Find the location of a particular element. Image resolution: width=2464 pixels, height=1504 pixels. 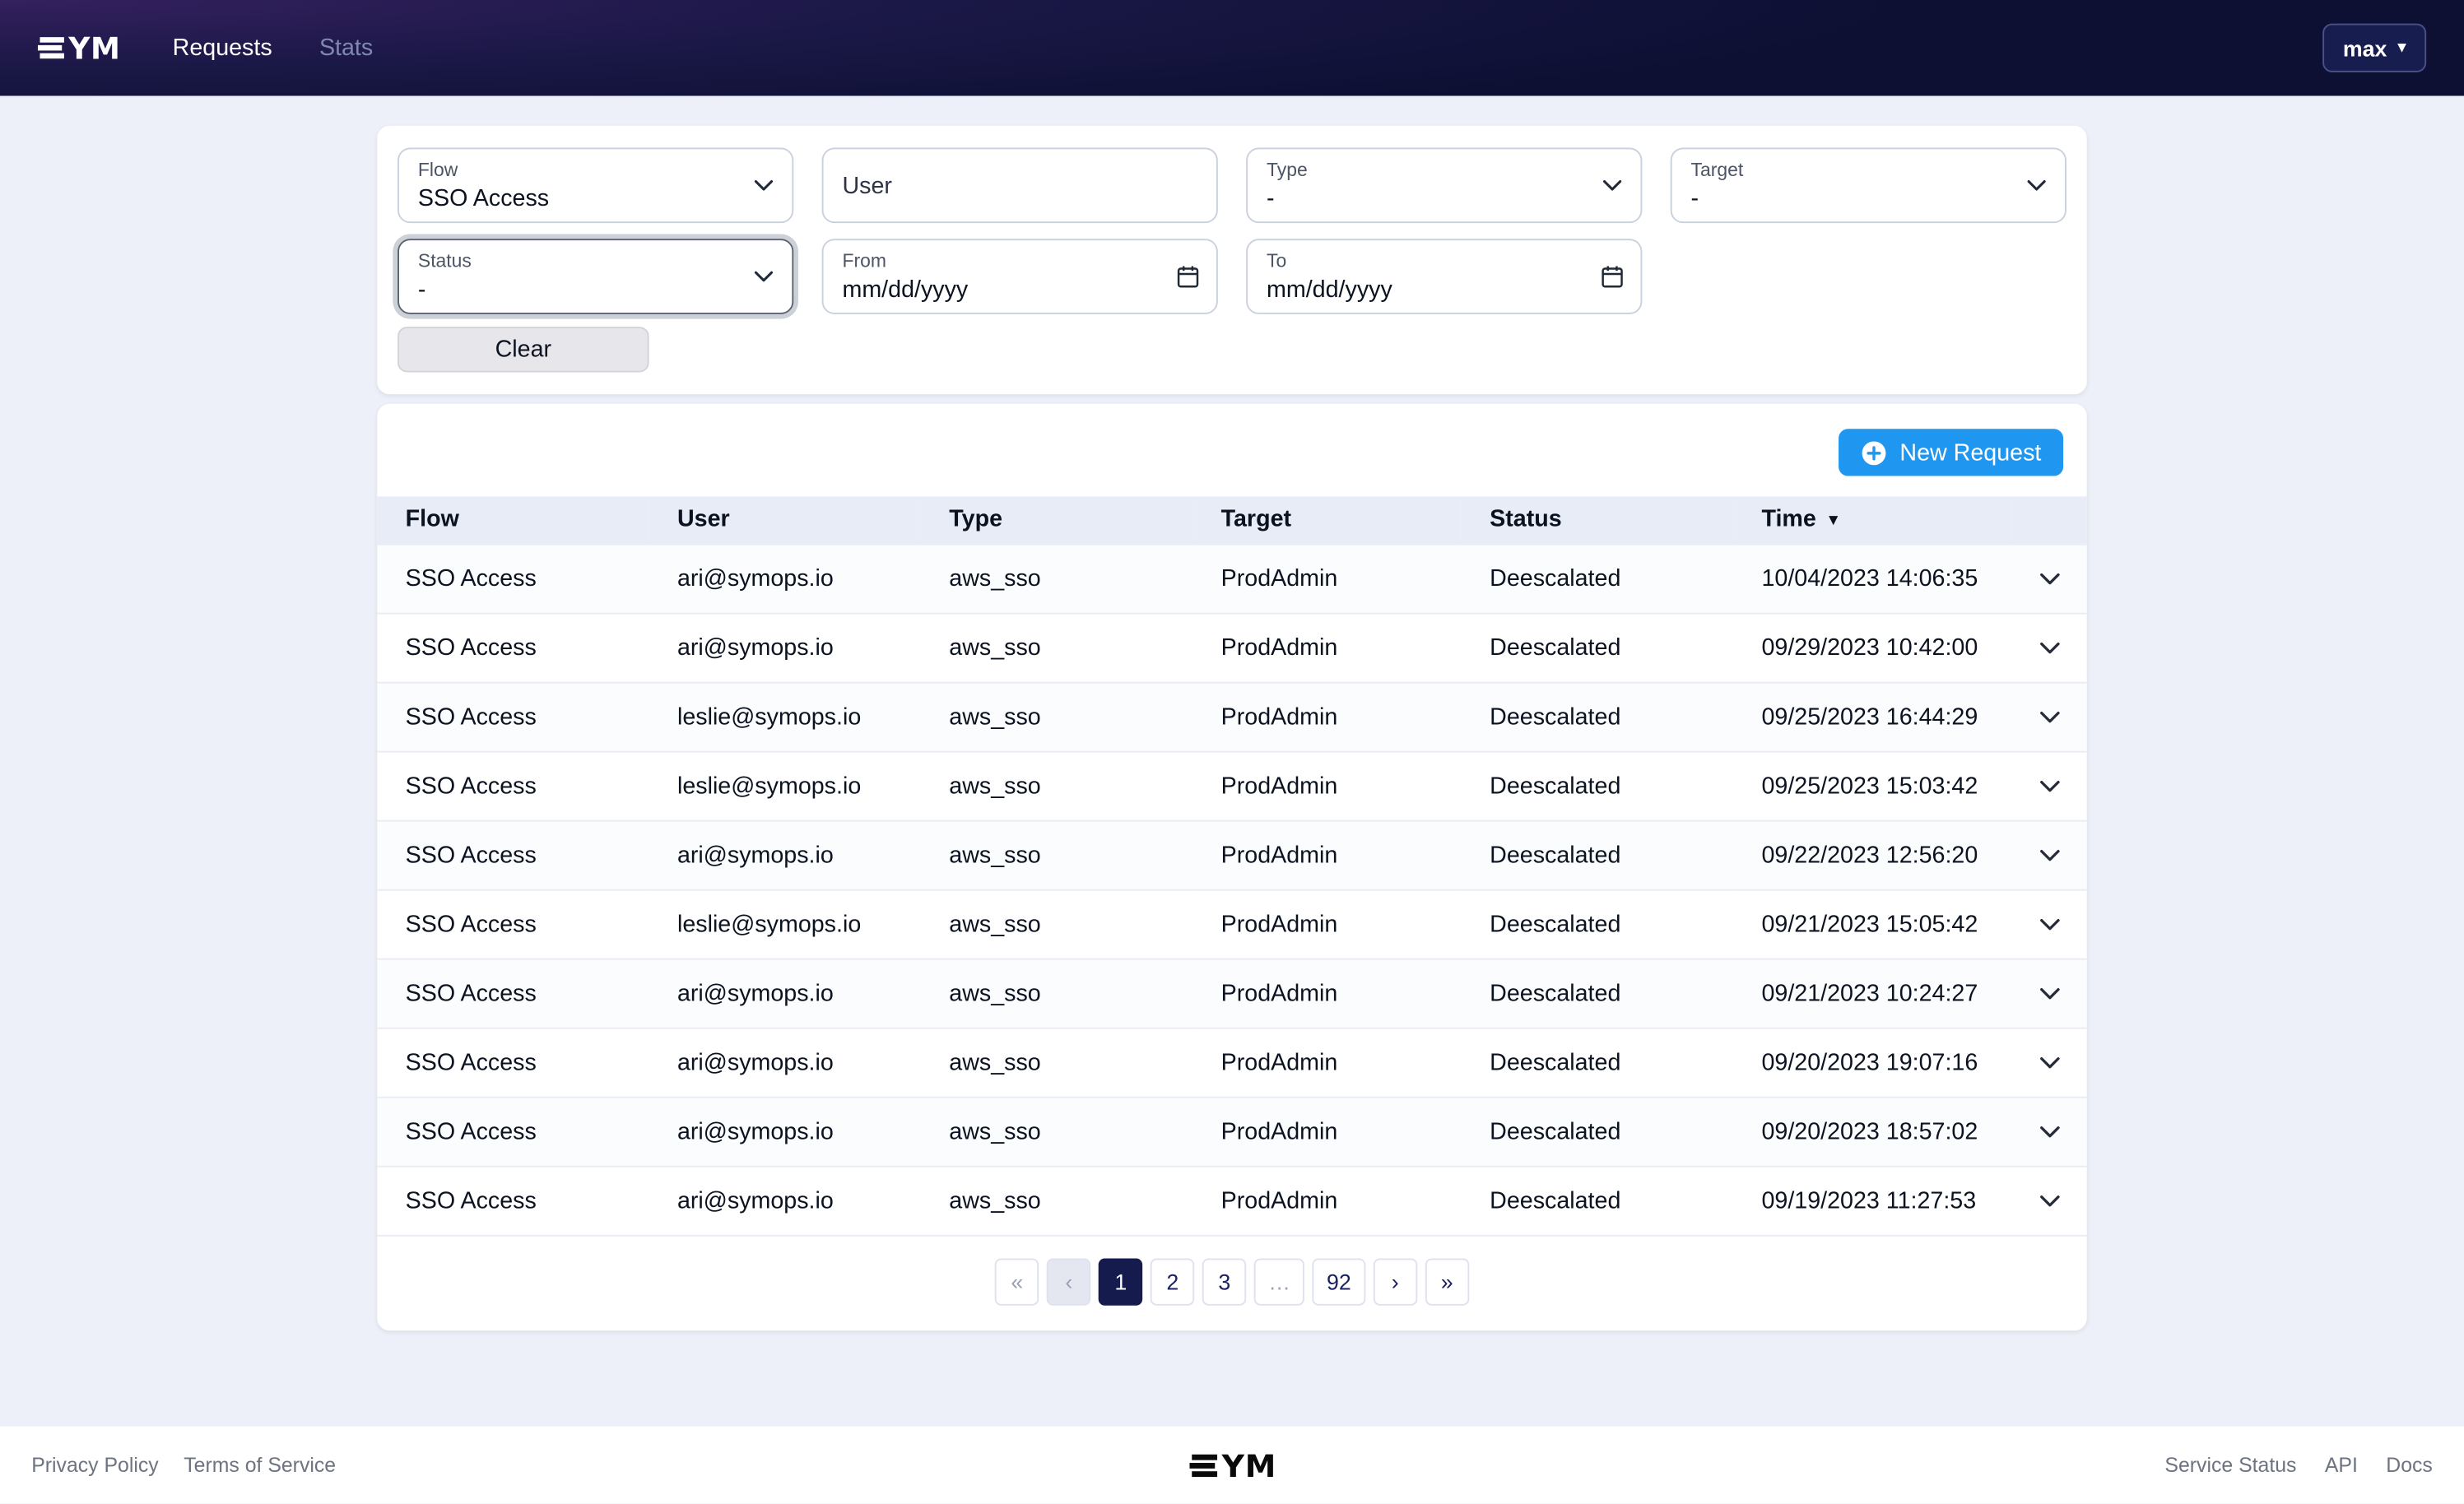

target-value: - is located at coordinates (1694, 198).